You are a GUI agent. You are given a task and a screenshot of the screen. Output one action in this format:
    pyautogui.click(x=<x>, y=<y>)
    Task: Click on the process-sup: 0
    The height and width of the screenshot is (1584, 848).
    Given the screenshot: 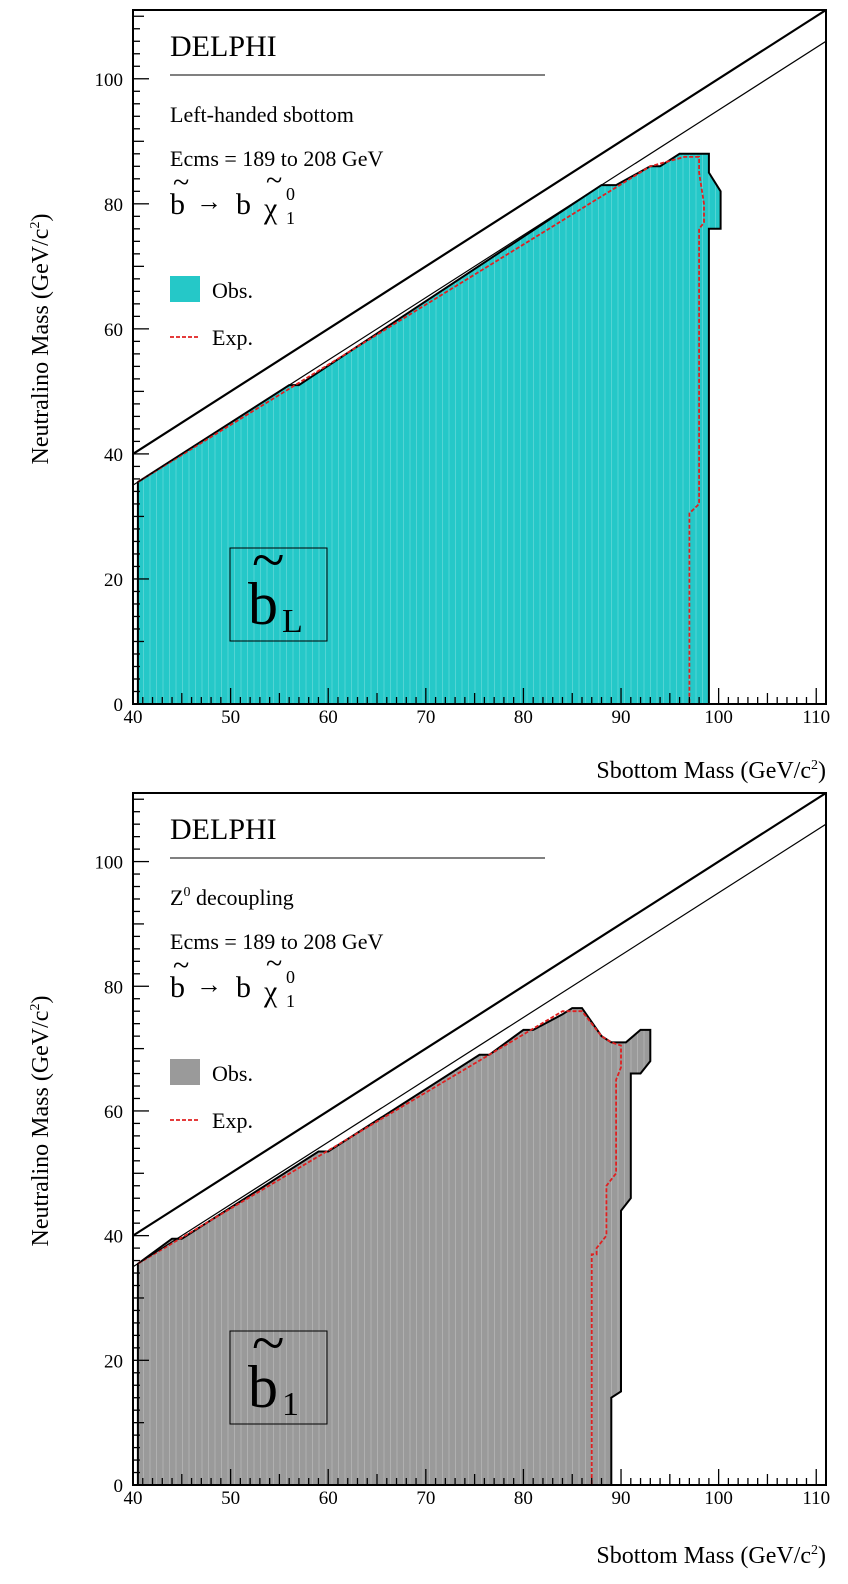 What is the action you would take?
    pyautogui.click(x=186, y=892)
    